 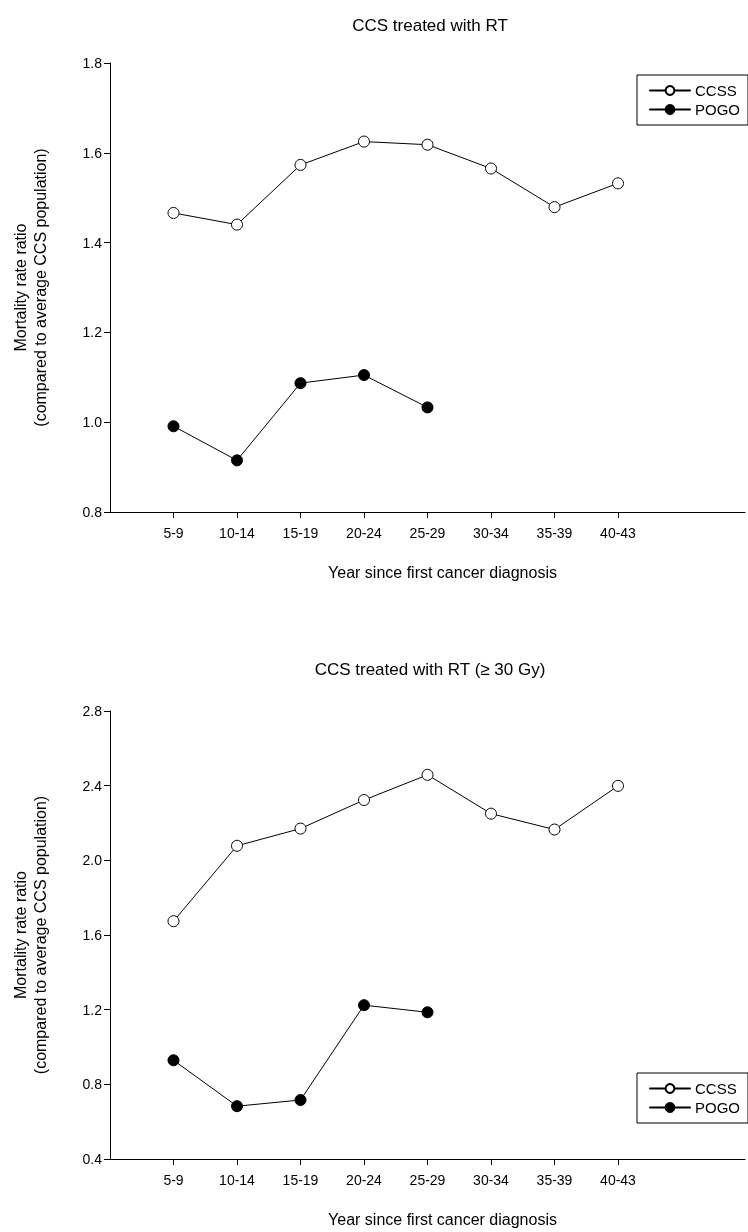 What do you see at coordinates (92, 785) in the screenshot?
I see `y-tick-label: 2.4` at bounding box center [92, 785].